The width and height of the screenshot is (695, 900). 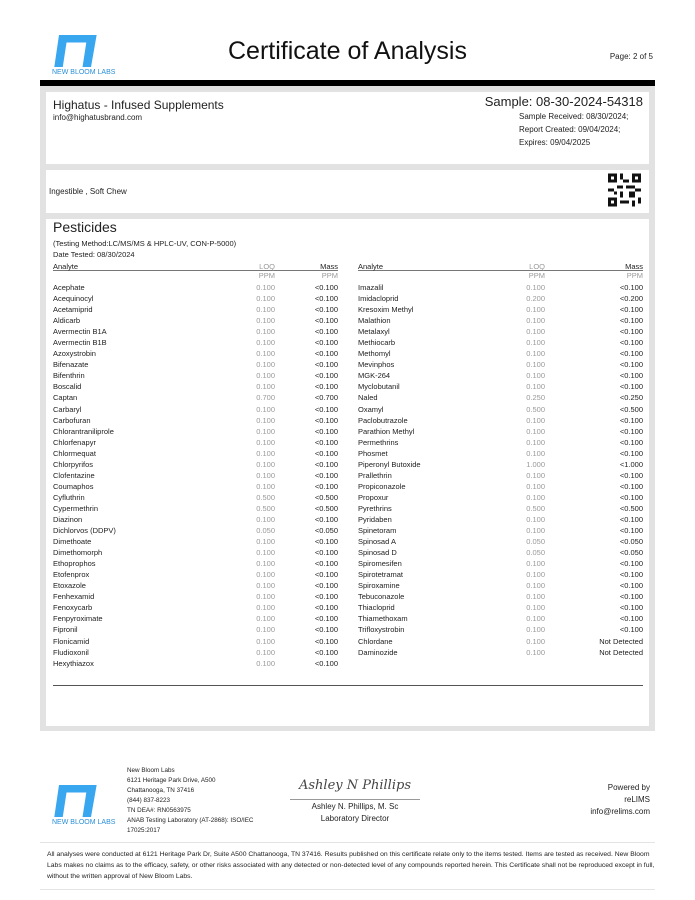 I want to click on mass-value: <0.250, so click(x=631, y=398).